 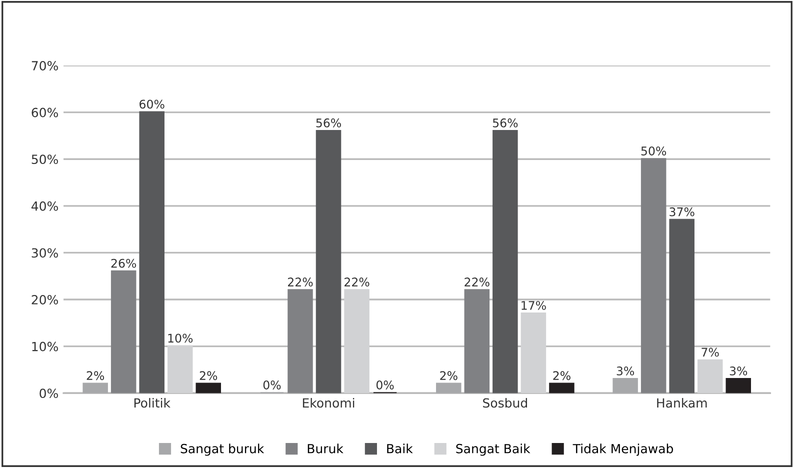 What do you see at coordinates (682, 211) in the screenshot?
I see `data-label: 37%` at bounding box center [682, 211].